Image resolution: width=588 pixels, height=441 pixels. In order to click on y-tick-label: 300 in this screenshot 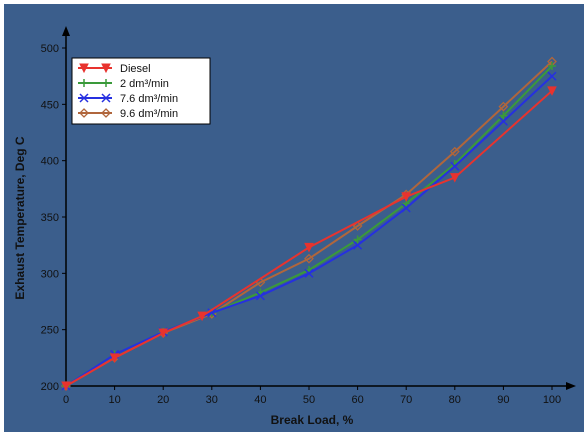, I will do `click(50, 274)`.